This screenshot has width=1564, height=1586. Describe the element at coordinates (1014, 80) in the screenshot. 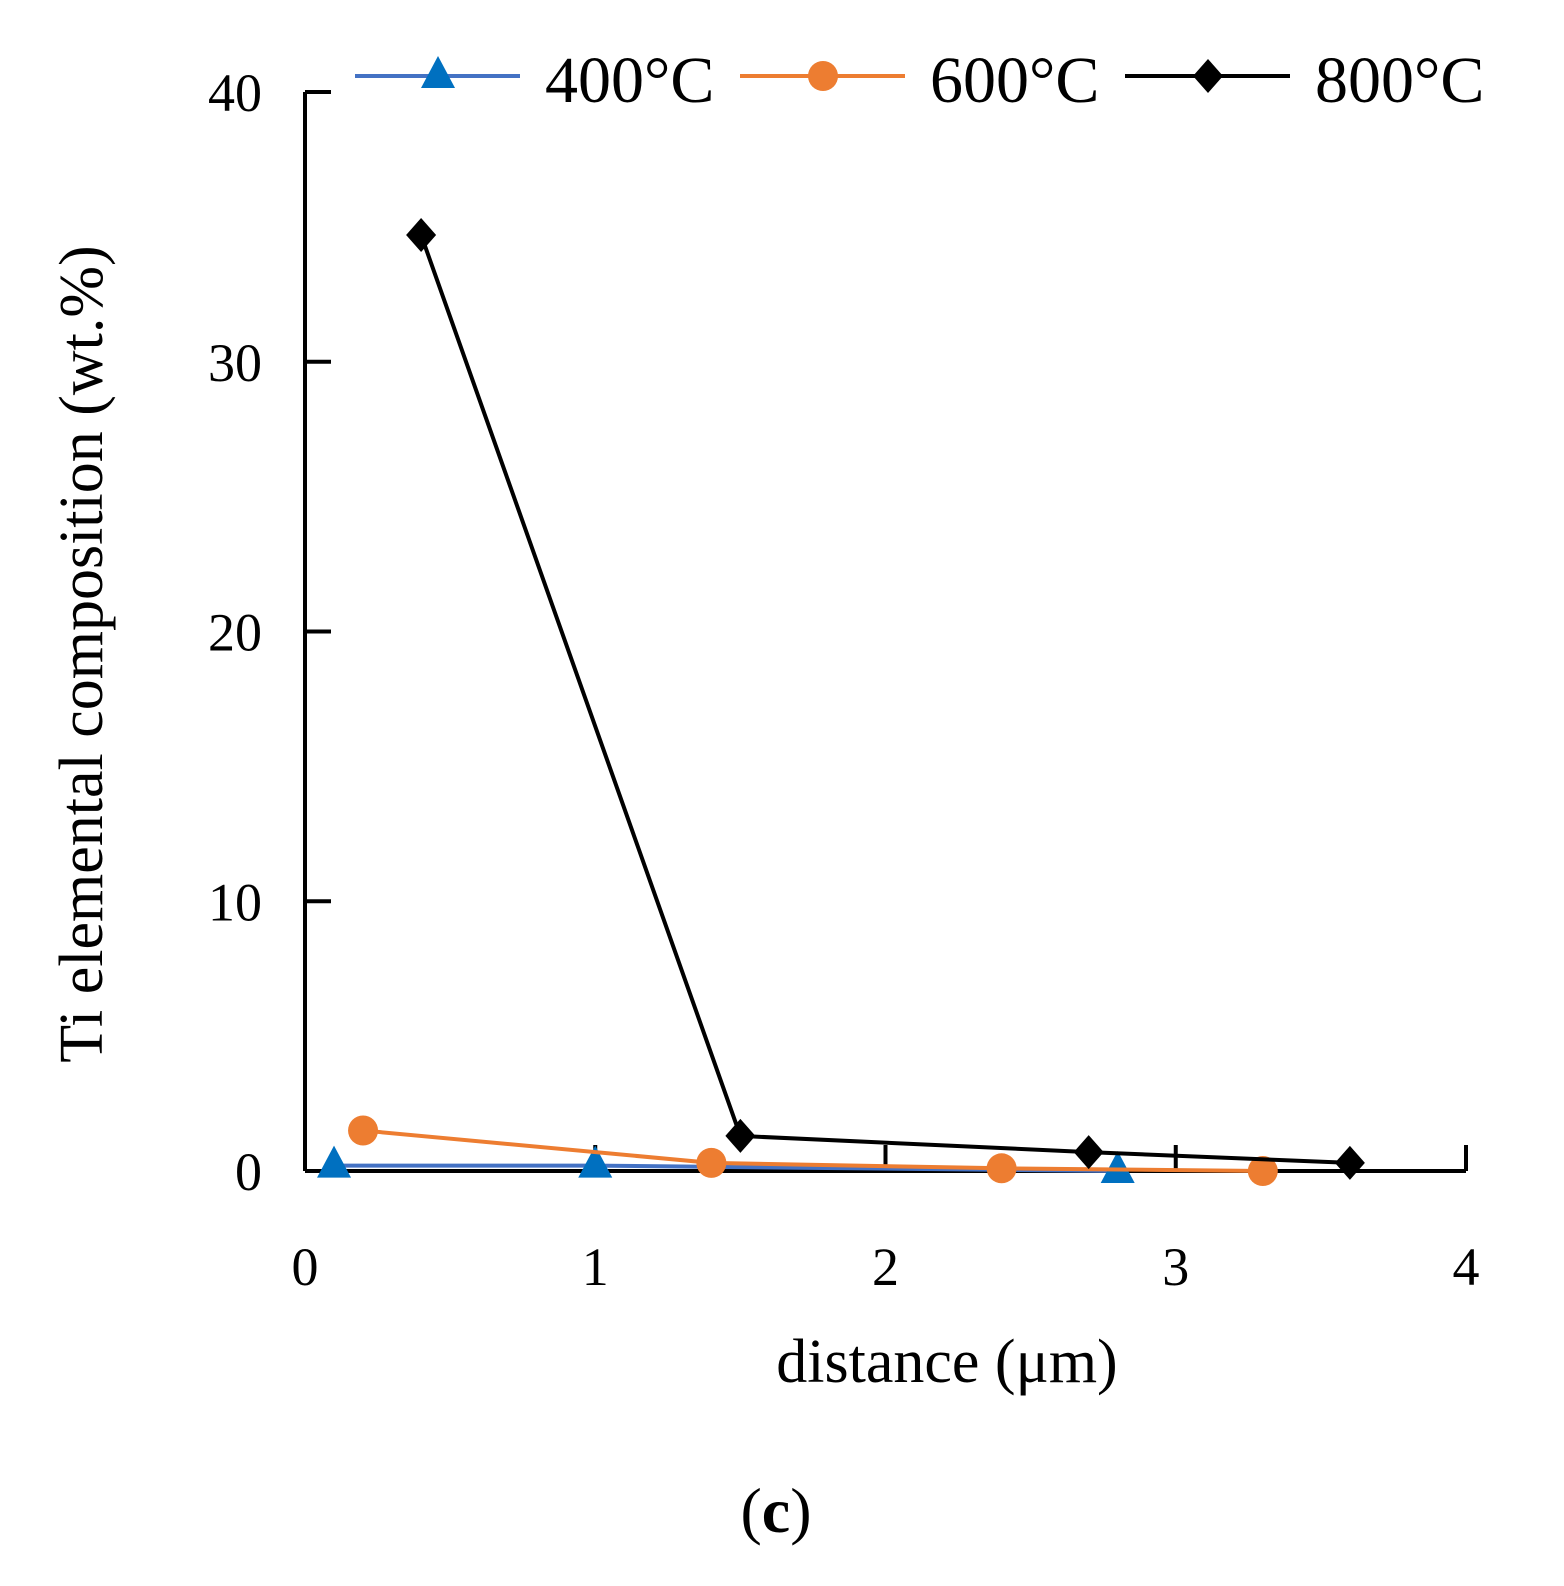

I see `legend-label-600C: 600°C` at that location.